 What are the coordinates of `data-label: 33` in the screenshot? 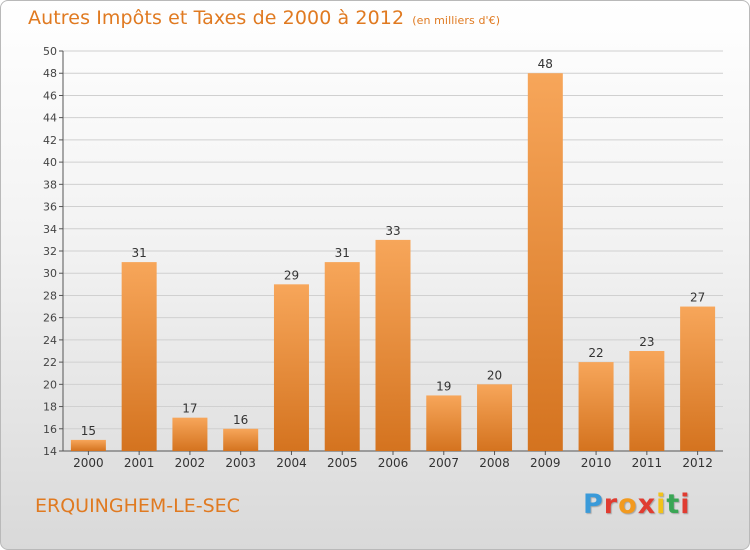 It's located at (392, 231).